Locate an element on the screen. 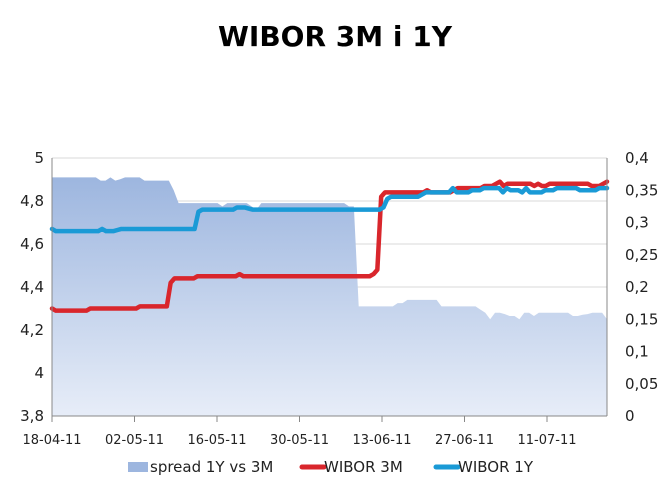 The width and height of the screenshot is (670, 502). y-left-tick-label: 4,2 is located at coordinates (32, 330).